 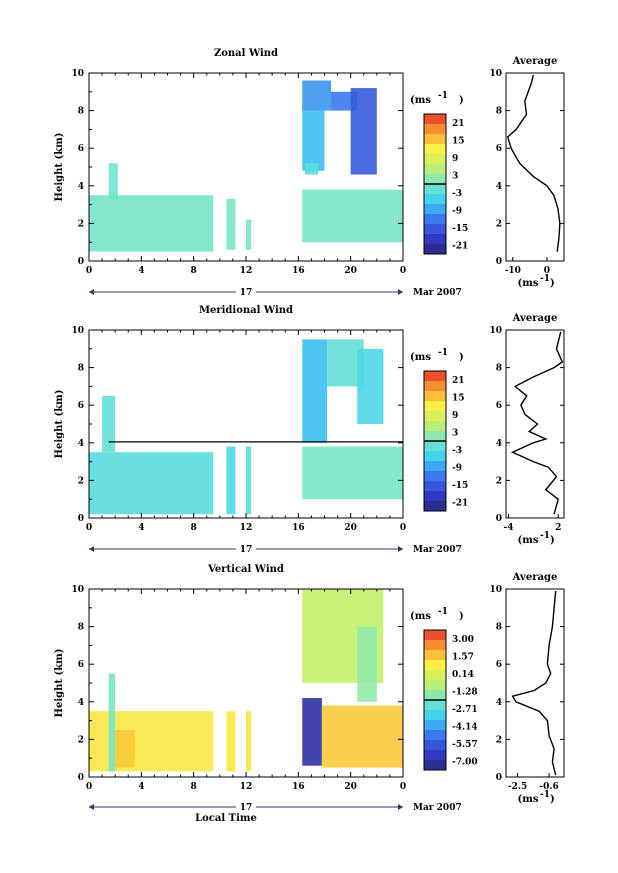 I want to click on day-bar-arrow-left, so click(x=91, y=292).